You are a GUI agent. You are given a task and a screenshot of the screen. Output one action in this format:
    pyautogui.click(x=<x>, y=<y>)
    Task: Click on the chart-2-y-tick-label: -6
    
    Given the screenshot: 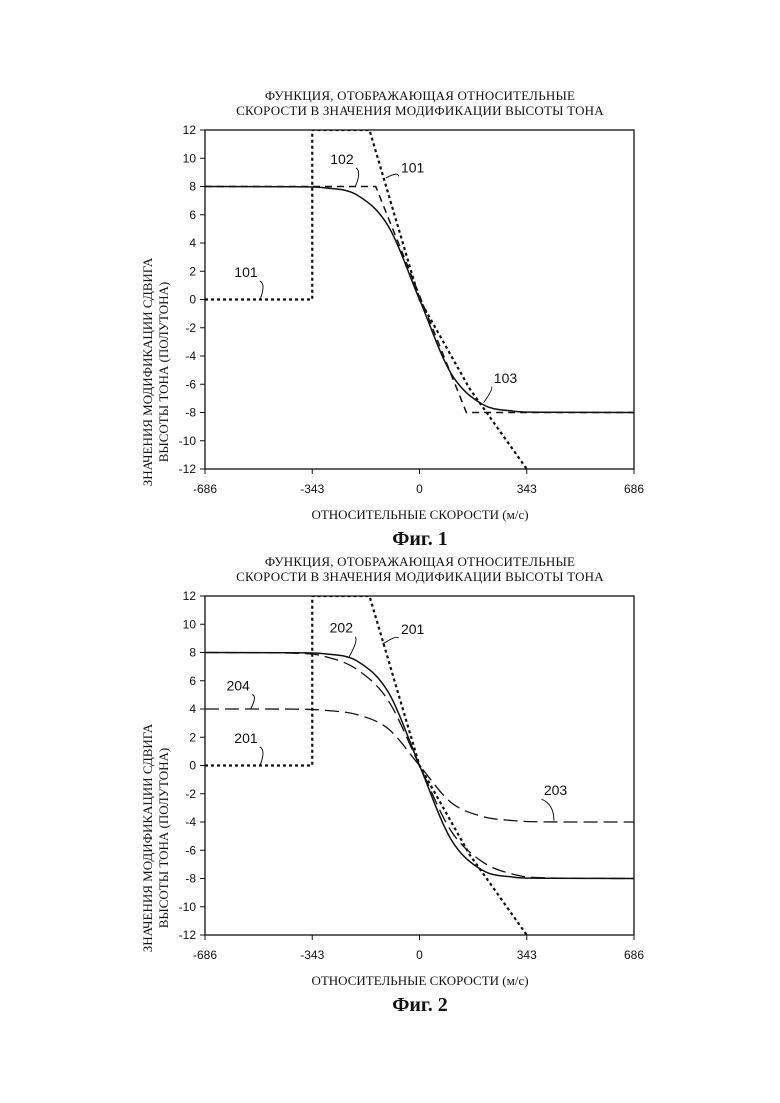 What is the action you would take?
    pyautogui.click(x=190, y=850)
    